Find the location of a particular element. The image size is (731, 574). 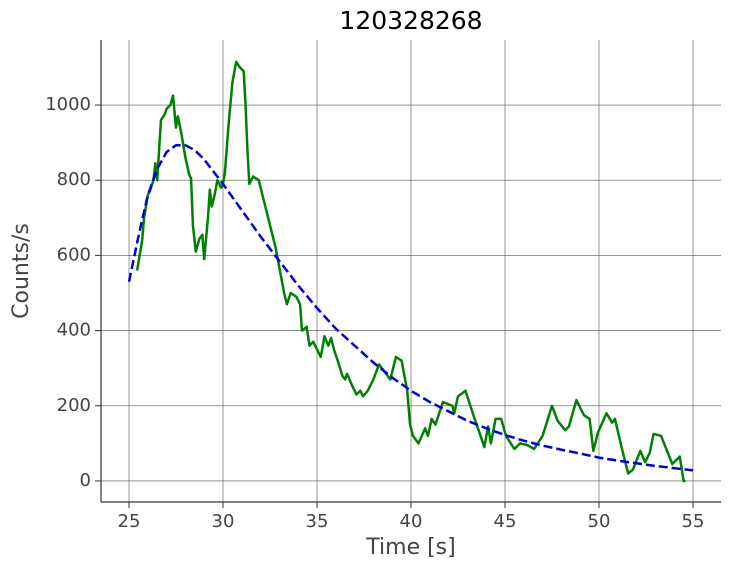

y-tick-label: 600 is located at coordinates (74, 254).